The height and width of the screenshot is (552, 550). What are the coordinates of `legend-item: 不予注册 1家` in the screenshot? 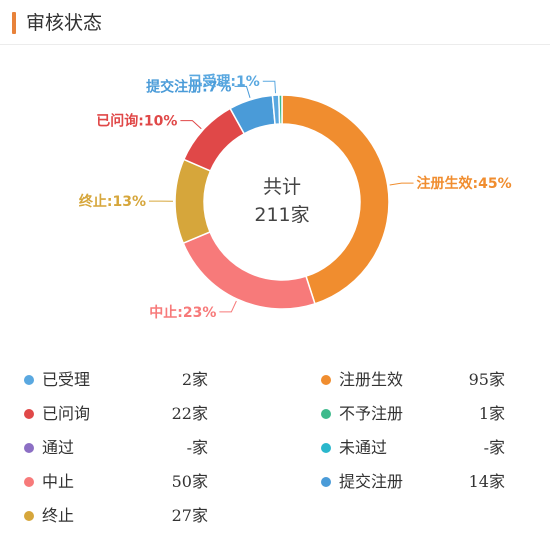 It's located at (413, 414).